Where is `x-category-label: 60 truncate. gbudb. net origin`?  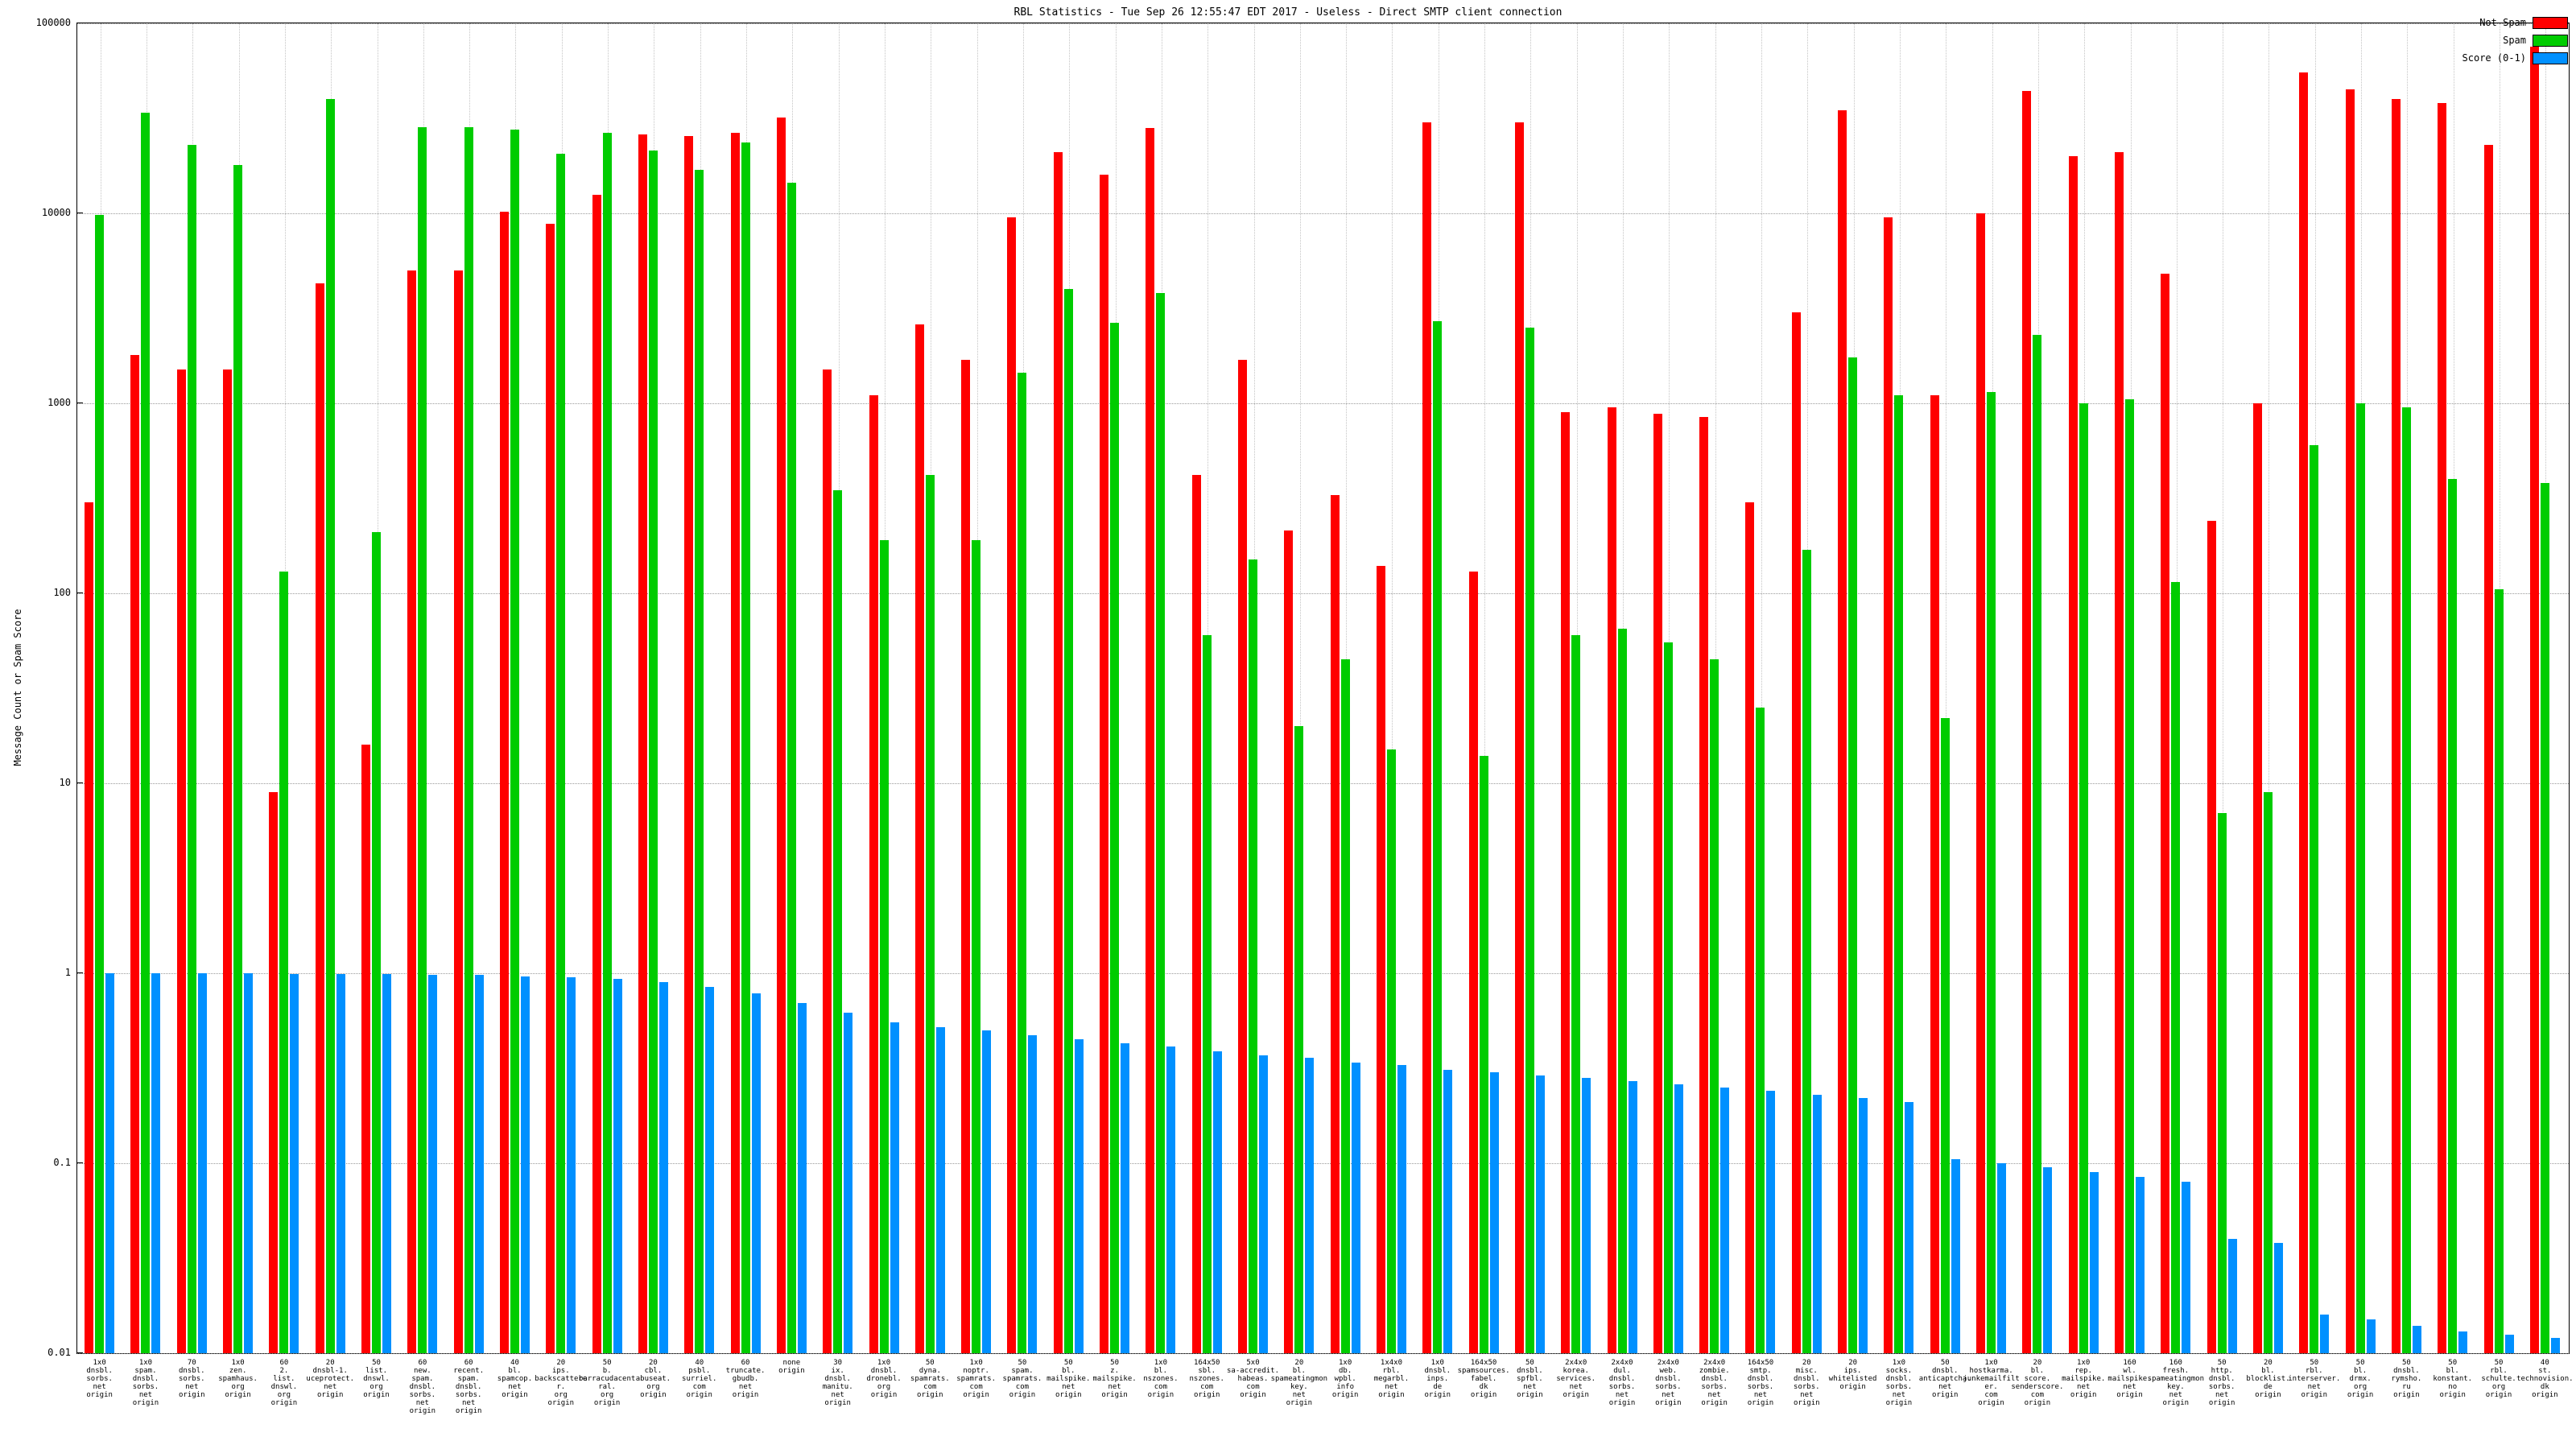
x-category-label: 60 truncate. gbudb. net origin is located at coordinates (745, 1379).